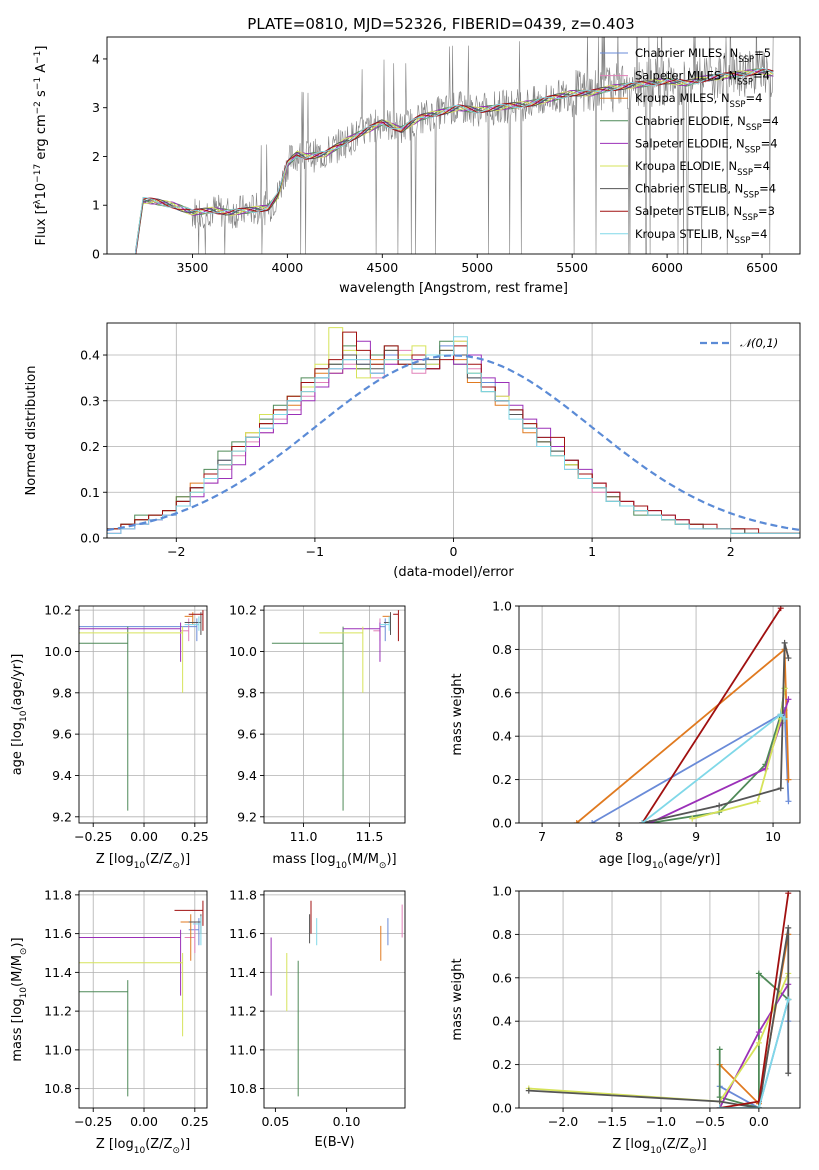 Image resolution: width=819 pixels, height=1170 pixels. I want to click on x-tick-label: −1.0, so click(661, 1121).